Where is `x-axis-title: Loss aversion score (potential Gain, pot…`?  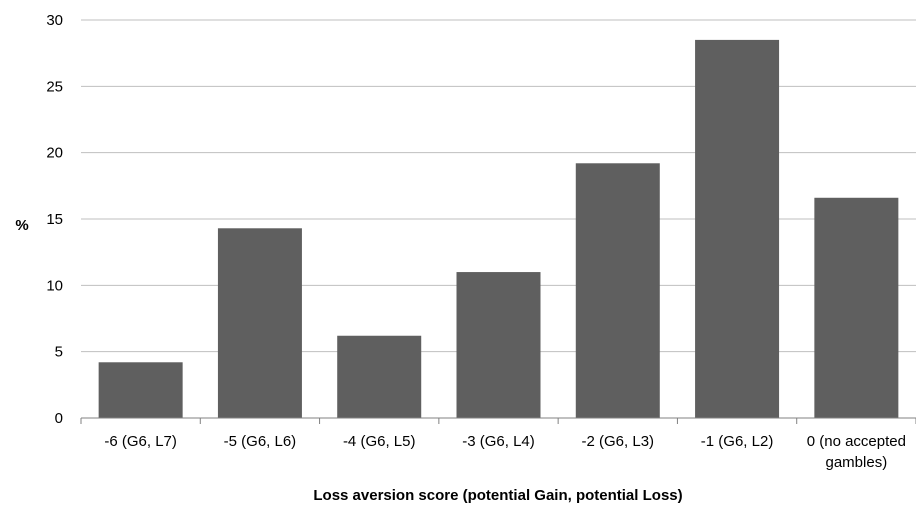 x-axis-title: Loss aversion score (potential Gain, pot… is located at coordinates (497, 495).